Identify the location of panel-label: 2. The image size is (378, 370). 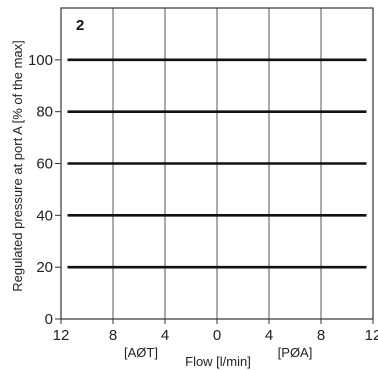
(80, 25).